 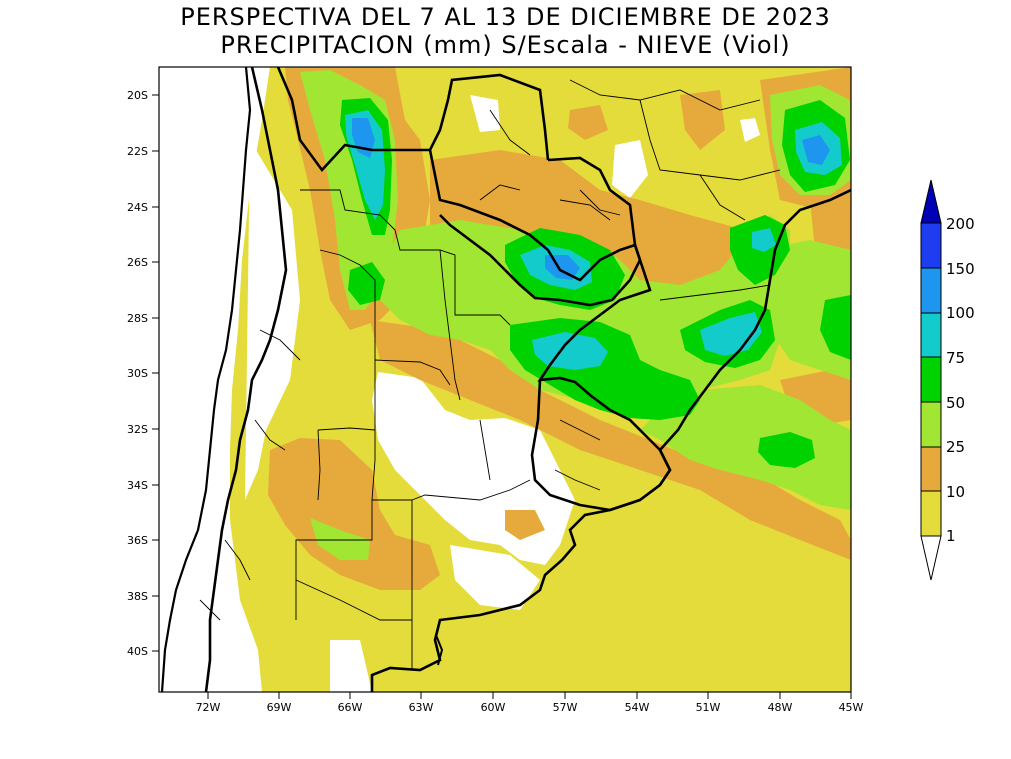 I want to click on lat-label: 32S, so click(x=137, y=429).